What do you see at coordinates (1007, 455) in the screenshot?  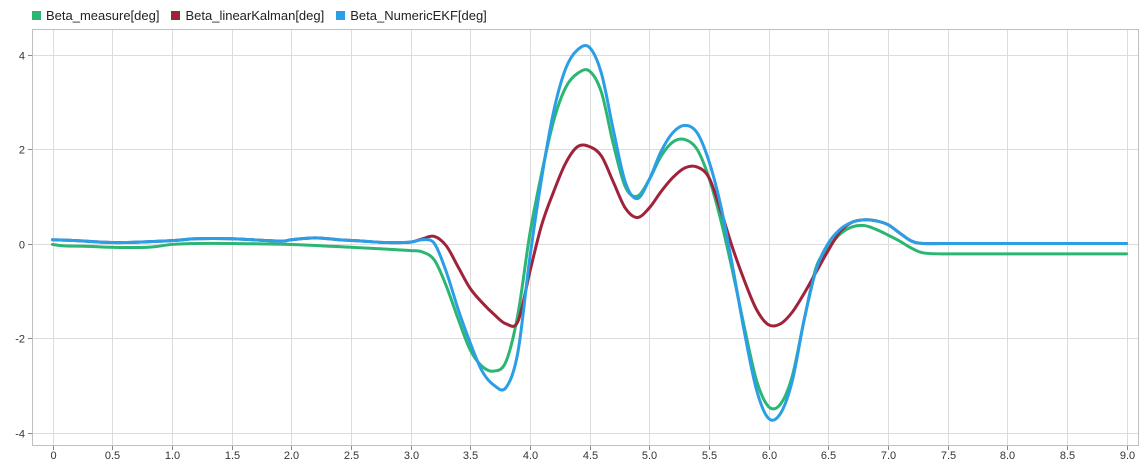 I see `x-tick-label: 8.0` at bounding box center [1007, 455].